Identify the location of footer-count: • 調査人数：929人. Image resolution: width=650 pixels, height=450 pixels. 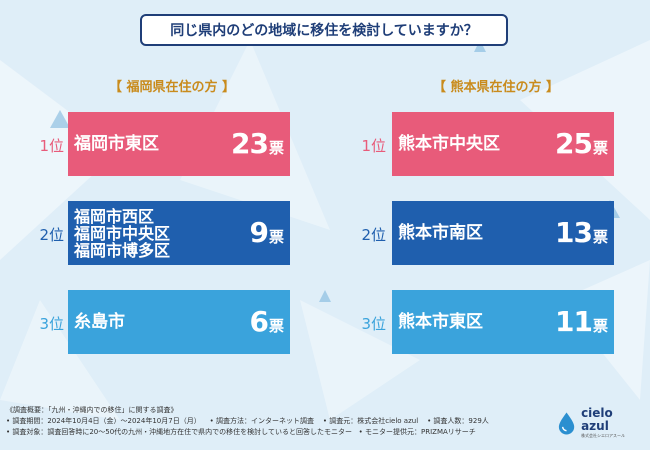
(458, 421).